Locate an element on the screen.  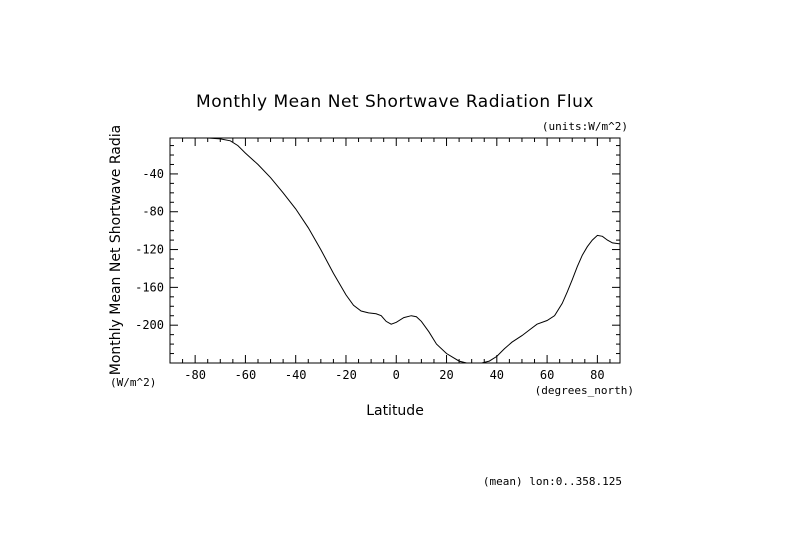
x-tick-label: 0 is located at coordinates (396, 375).